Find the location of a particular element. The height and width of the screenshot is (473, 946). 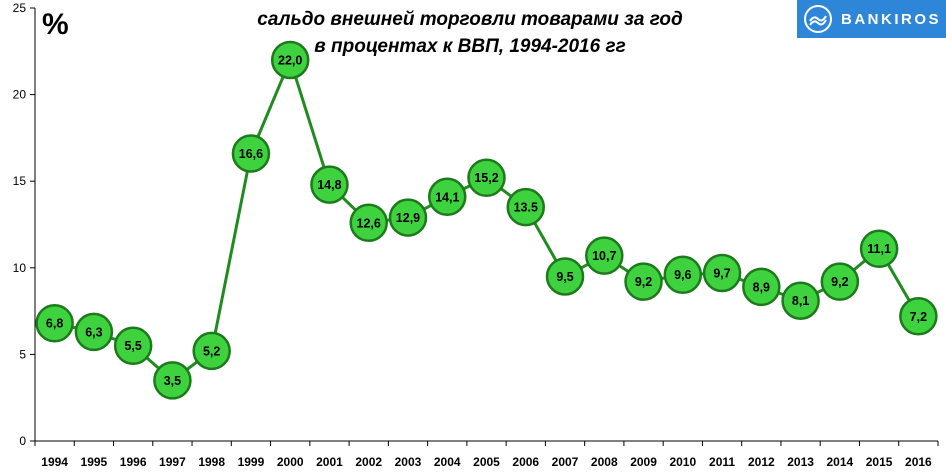

data-label: 5,2 is located at coordinates (211, 351).